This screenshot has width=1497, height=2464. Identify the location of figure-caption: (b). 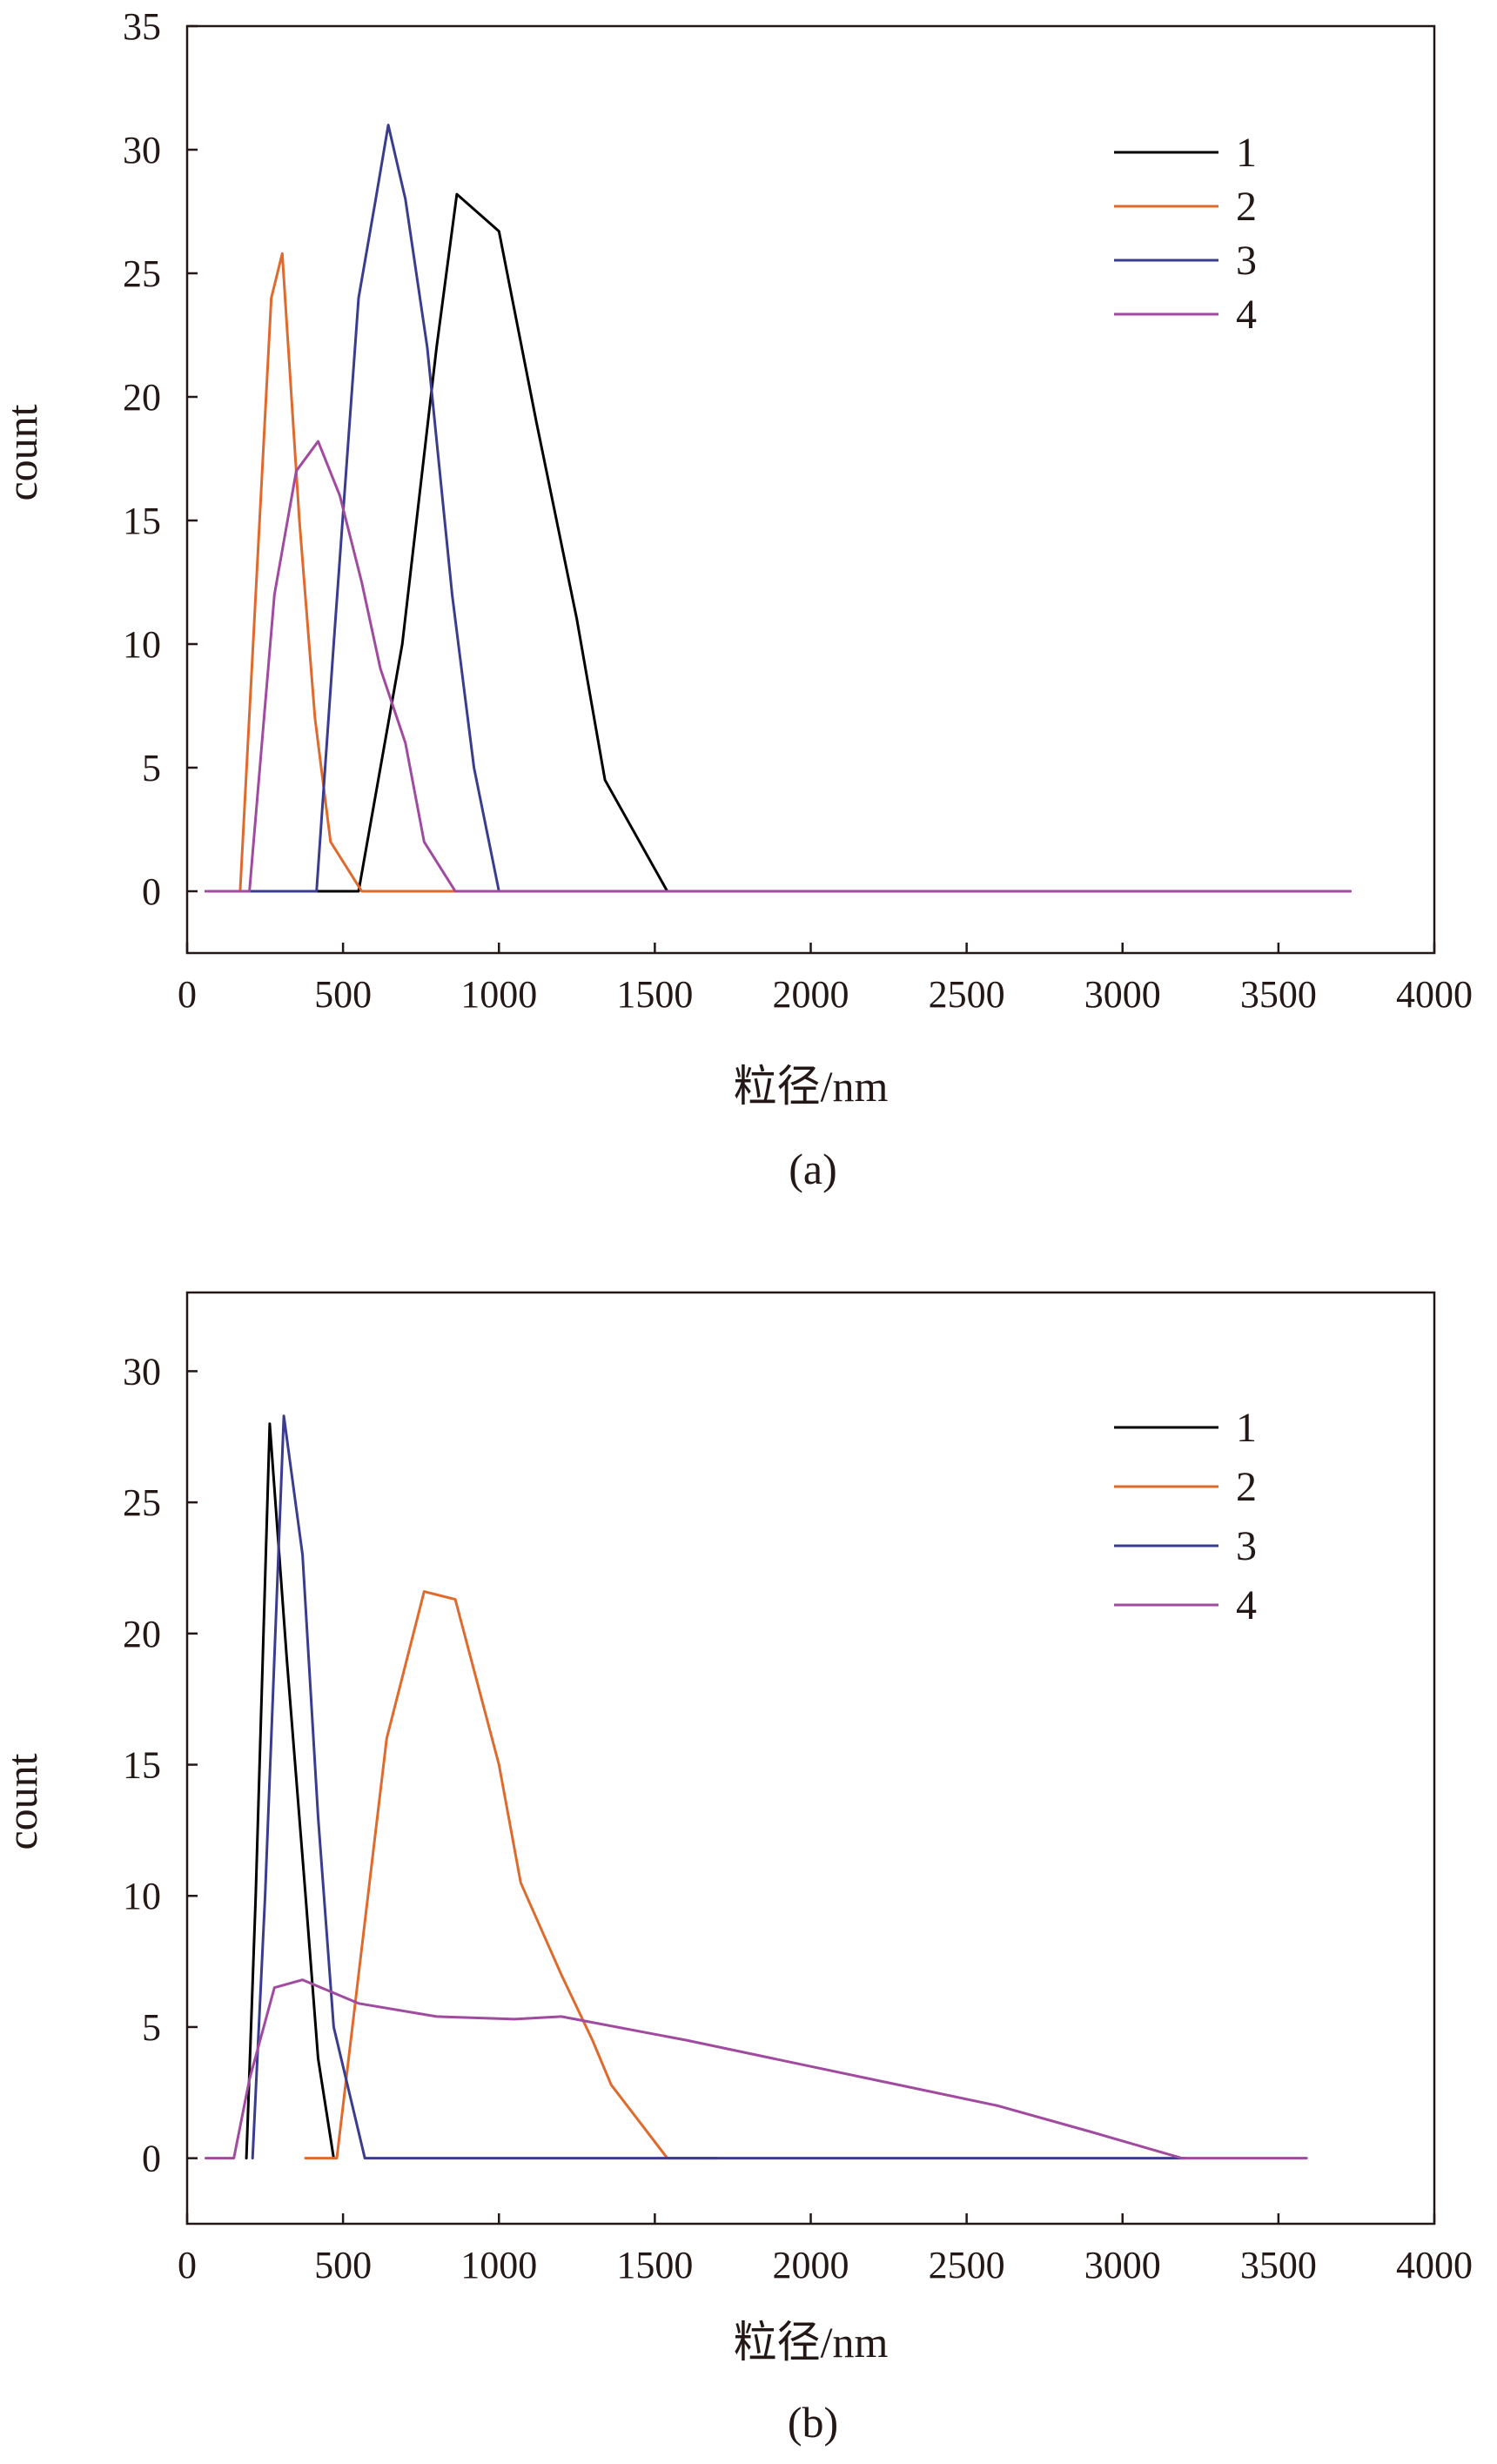
(813, 2422).